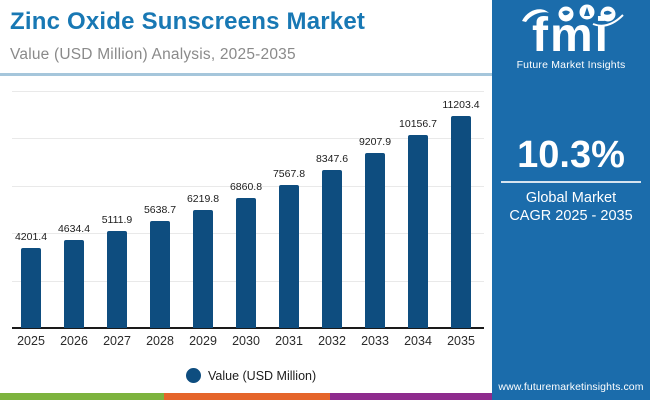  Describe the element at coordinates (571, 155) in the screenshot. I see `cagr-value: 10.3%` at that location.